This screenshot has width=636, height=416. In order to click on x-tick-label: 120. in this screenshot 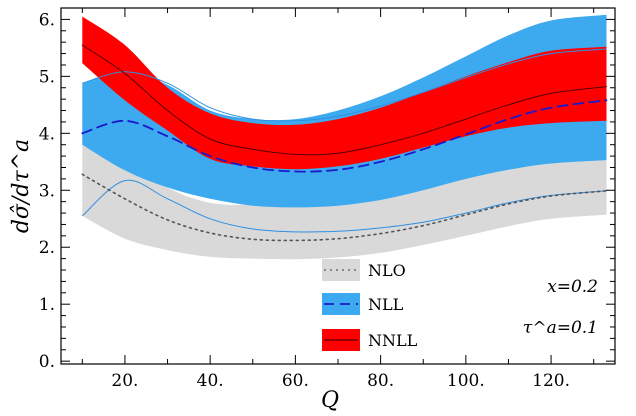, I will do `click(551, 381)`.